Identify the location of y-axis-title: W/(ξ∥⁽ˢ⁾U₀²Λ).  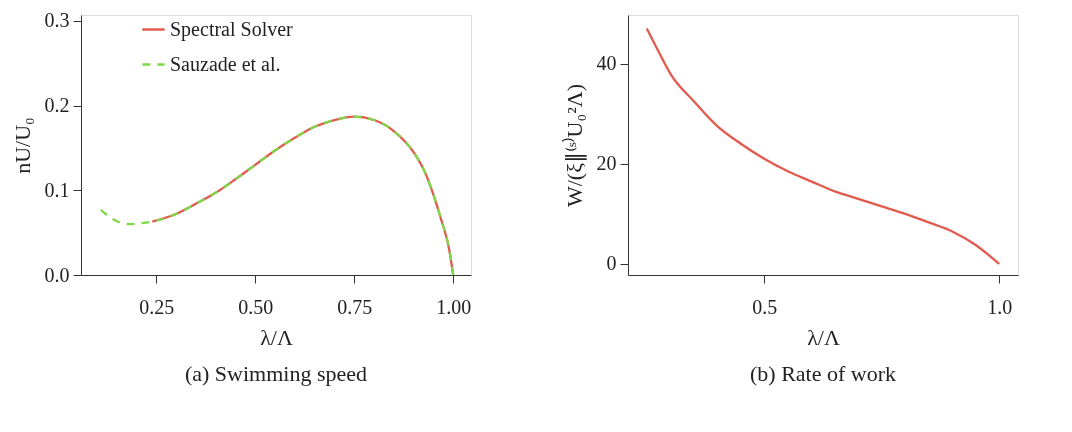
(574, 145).